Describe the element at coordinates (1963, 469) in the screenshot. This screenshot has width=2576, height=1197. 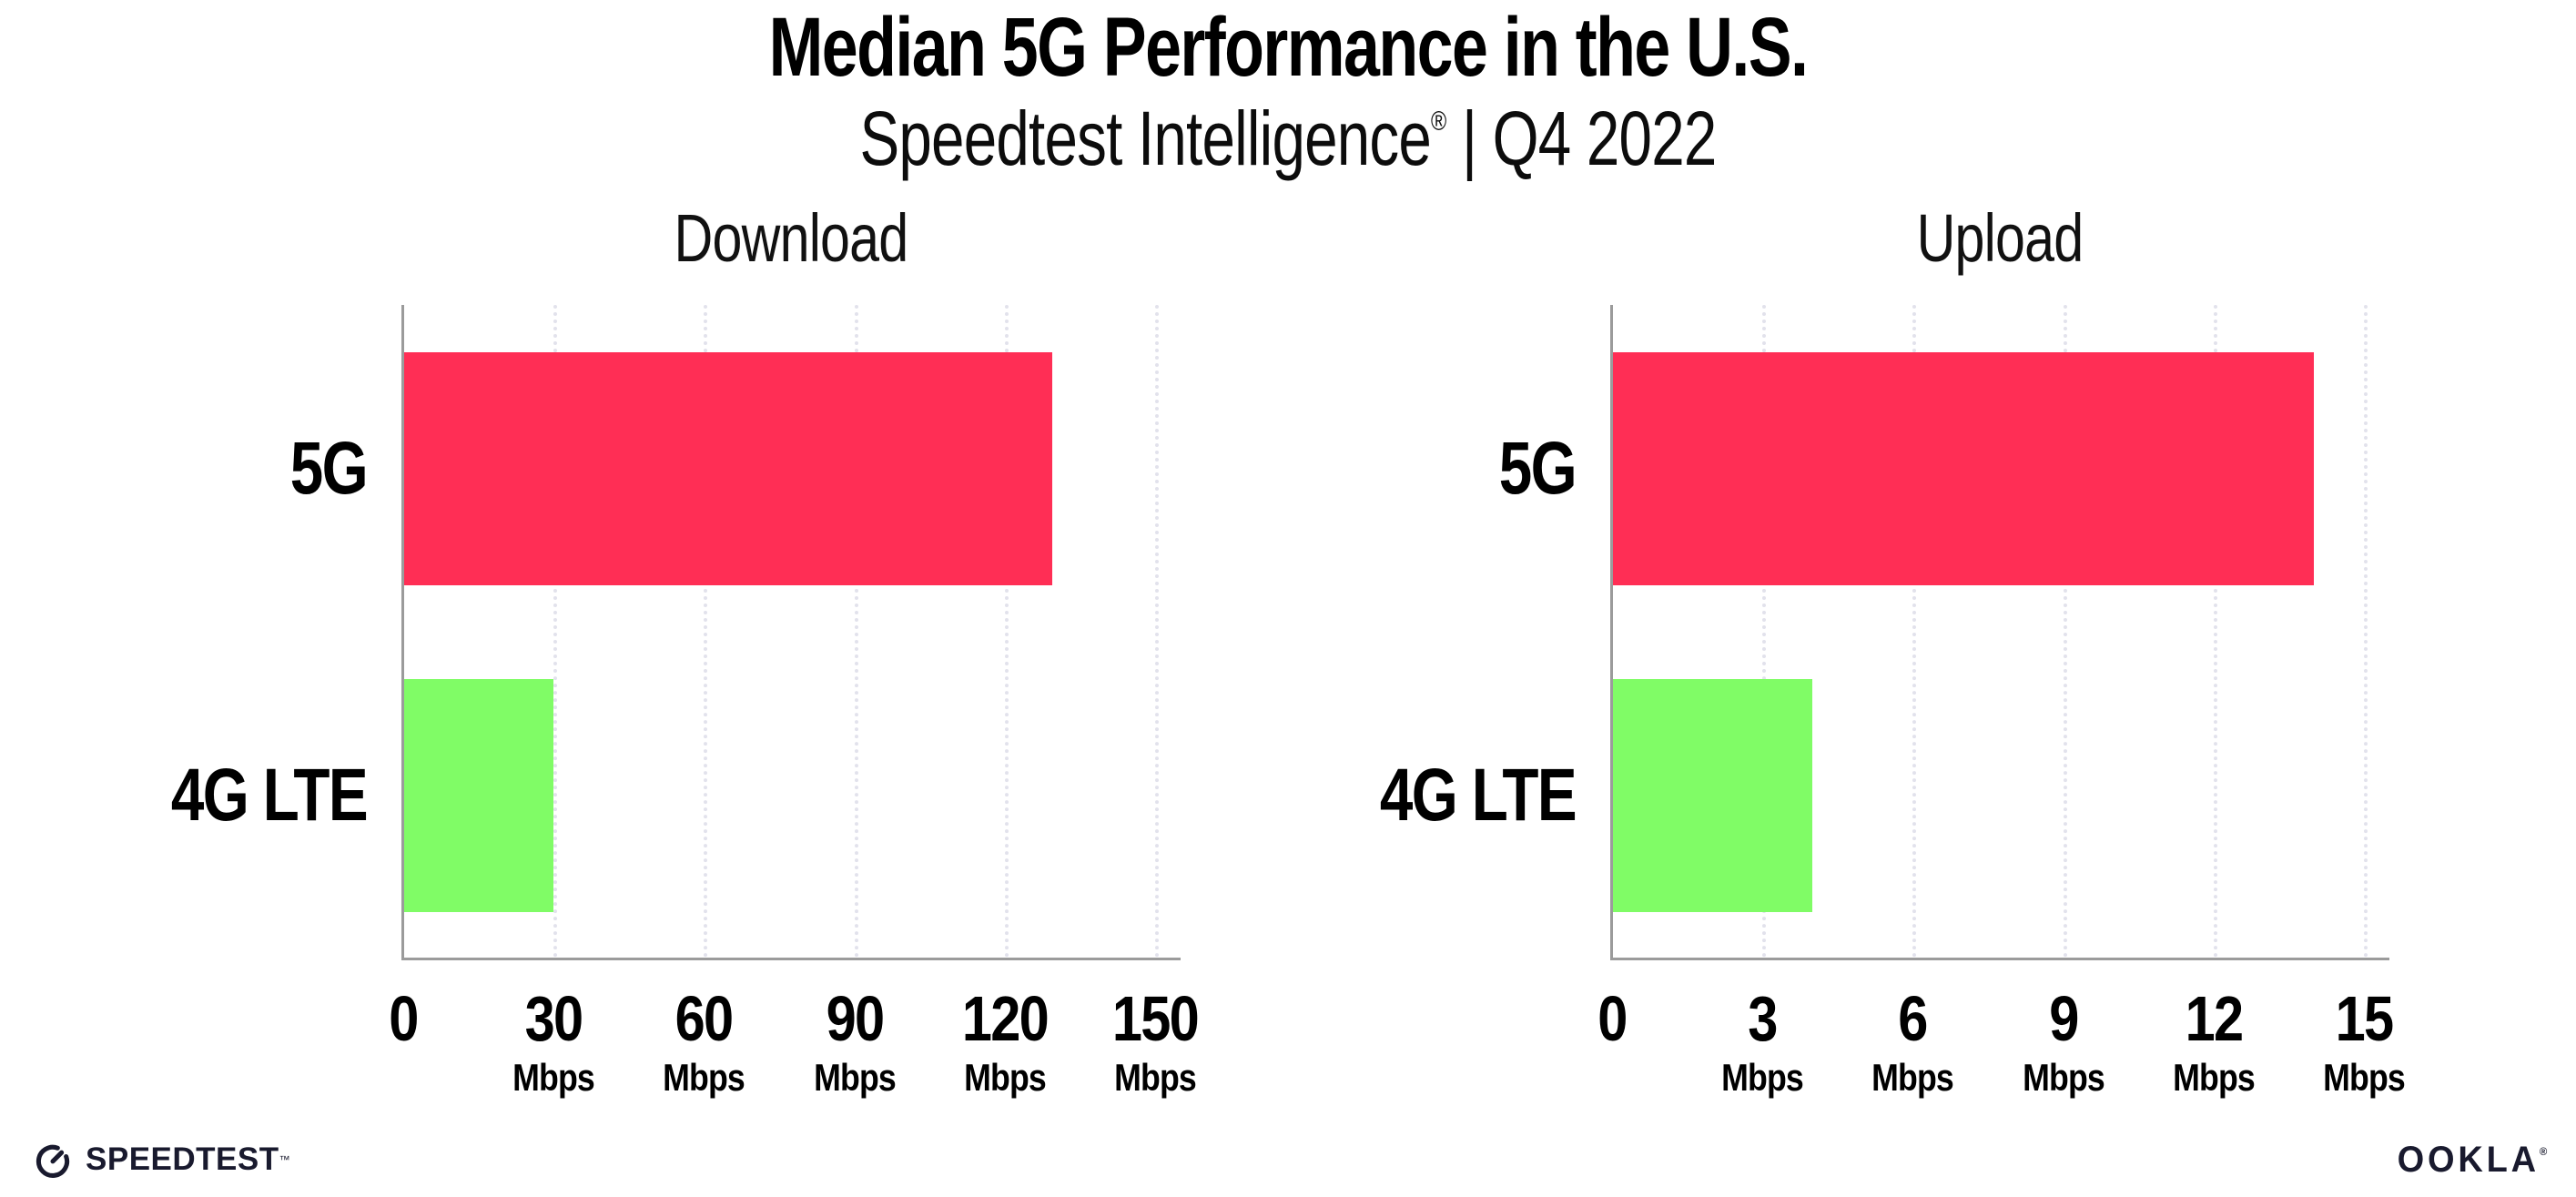
I see `bar-5g-upload` at that location.